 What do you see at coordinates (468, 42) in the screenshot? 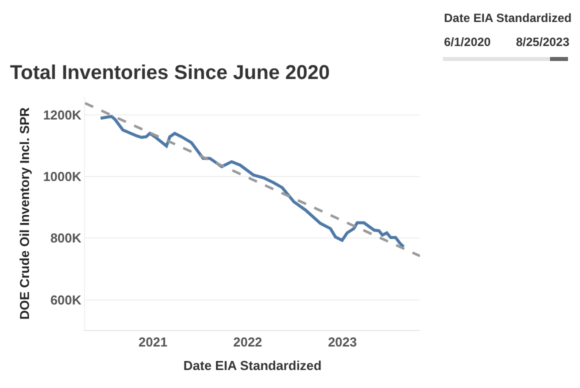
I see `text: 6/1/2020` at bounding box center [468, 42].